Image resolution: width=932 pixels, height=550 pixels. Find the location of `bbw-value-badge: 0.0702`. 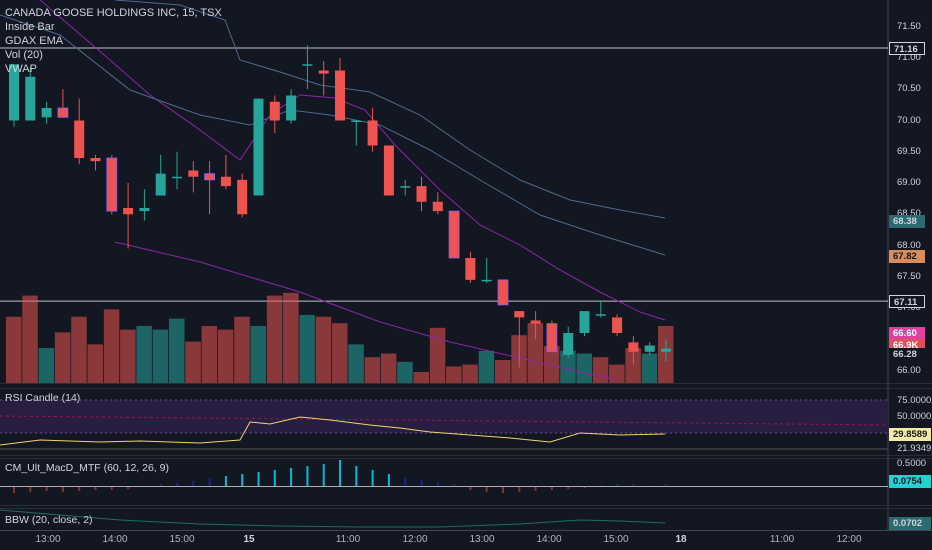

bbw-value-badge: 0.0702 is located at coordinates (910, 523).